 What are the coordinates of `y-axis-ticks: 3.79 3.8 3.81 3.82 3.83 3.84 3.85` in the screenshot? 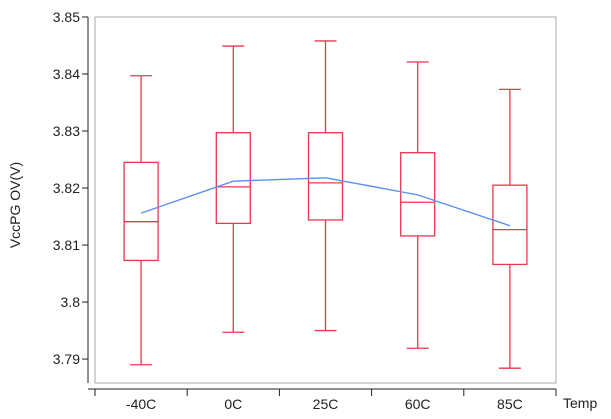 It's located at (70, 188).